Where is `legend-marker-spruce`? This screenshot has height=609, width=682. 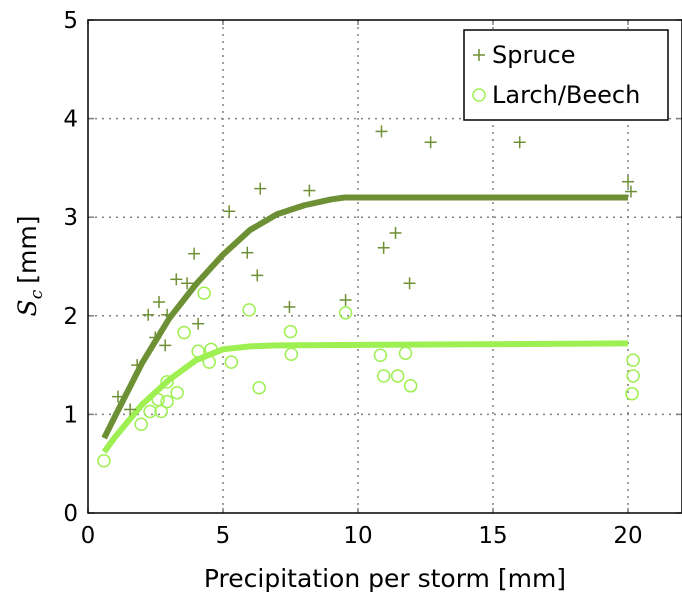
legend-marker-spruce is located at coordinates (479, 55).